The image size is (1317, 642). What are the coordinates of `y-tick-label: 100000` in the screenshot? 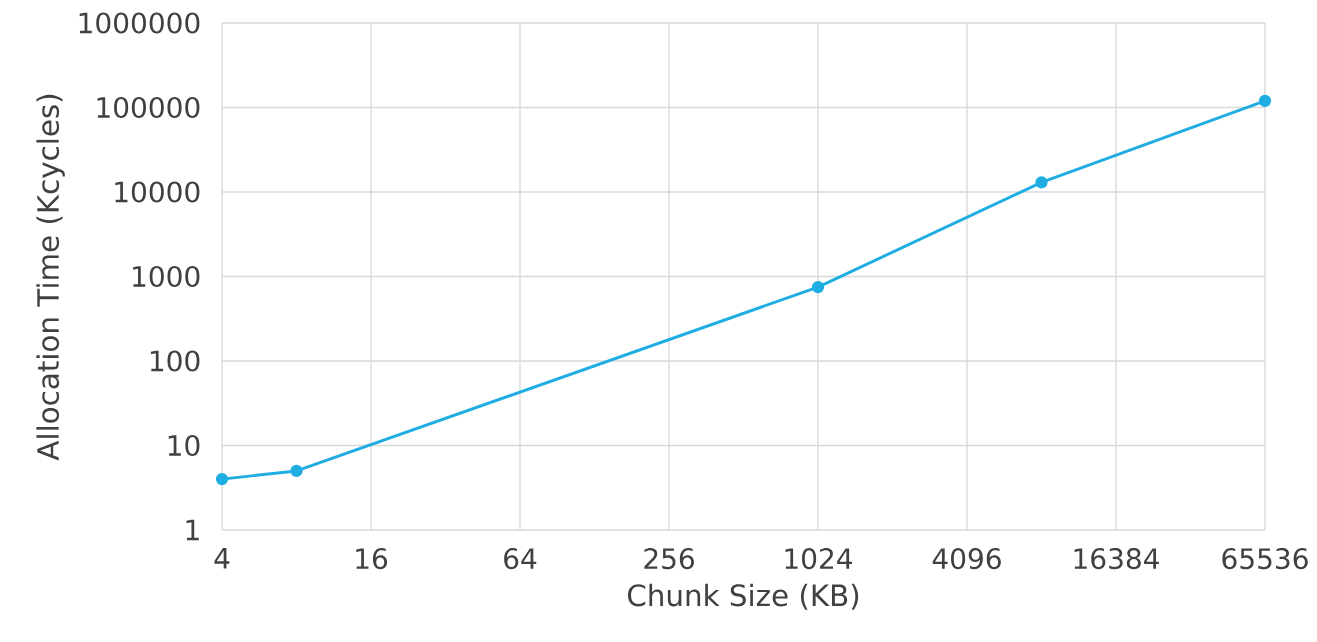 It's located at (148, 107).